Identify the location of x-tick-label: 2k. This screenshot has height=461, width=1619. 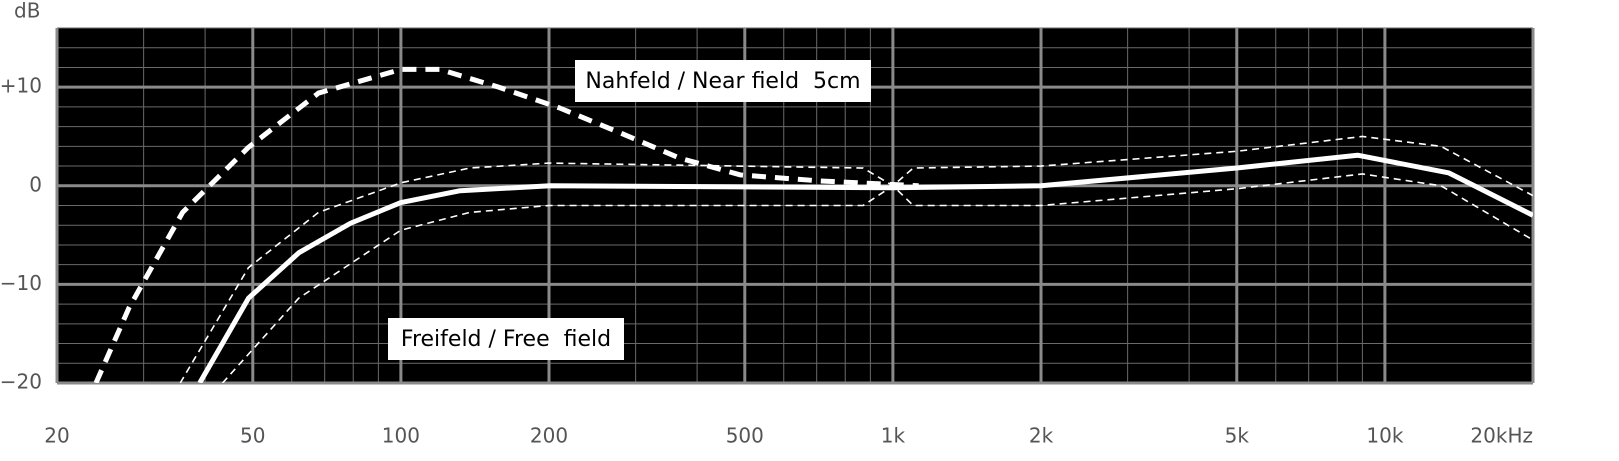
(1041, 436).